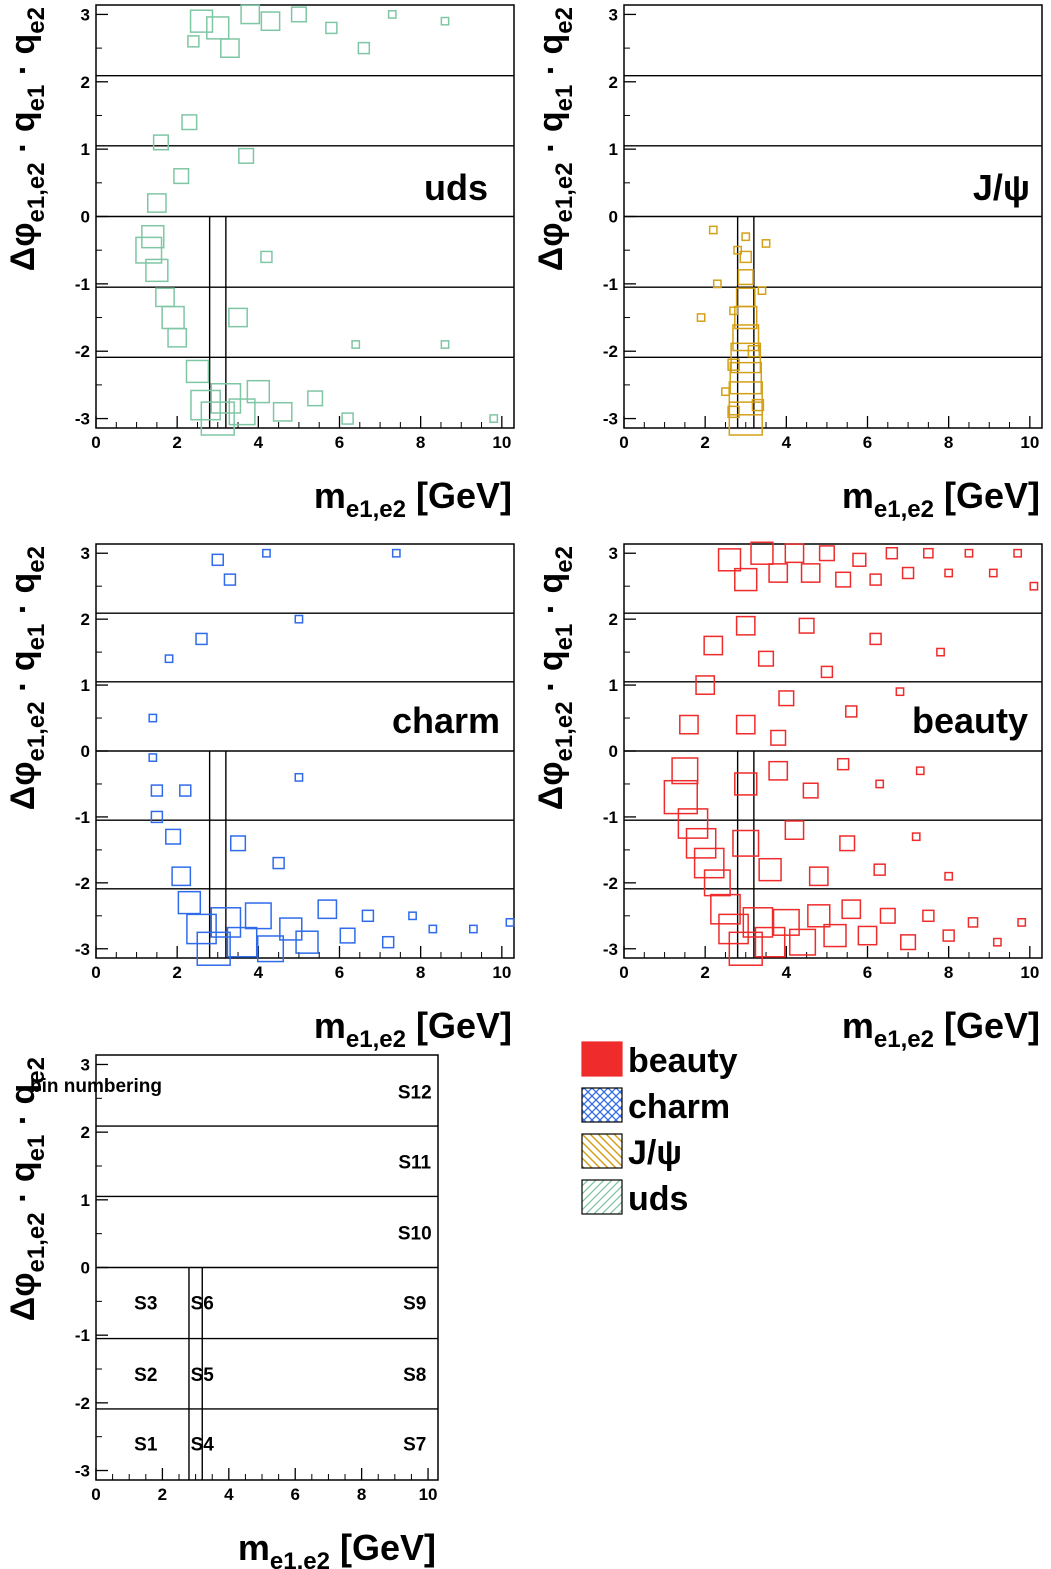 The image size is (1051, 1569). Describe the element at coordinates (415, 1093) in the screenshot. I see `bin-label: S12` at that location.